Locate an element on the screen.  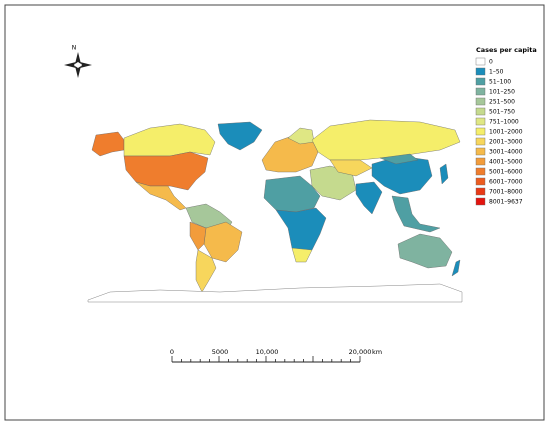
legend-label: 7001–8000 is located at coordinates (506, 192).